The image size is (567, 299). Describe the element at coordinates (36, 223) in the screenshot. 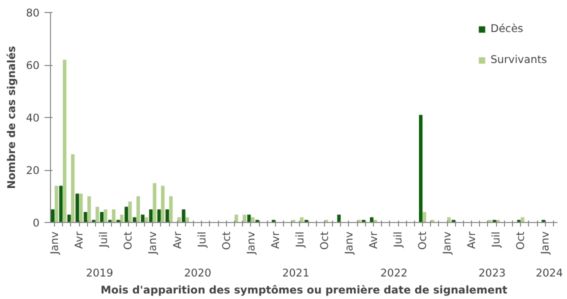

I see `y-tick-label: 0` at that location.